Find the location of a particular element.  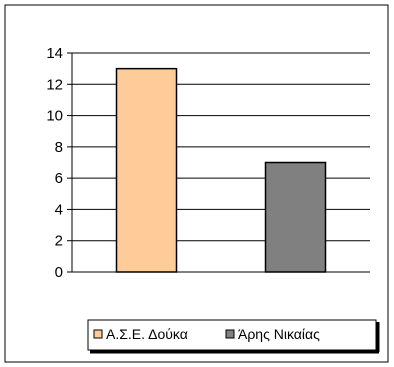

y-tick-label: 2 is located at coordinates (59, 241).